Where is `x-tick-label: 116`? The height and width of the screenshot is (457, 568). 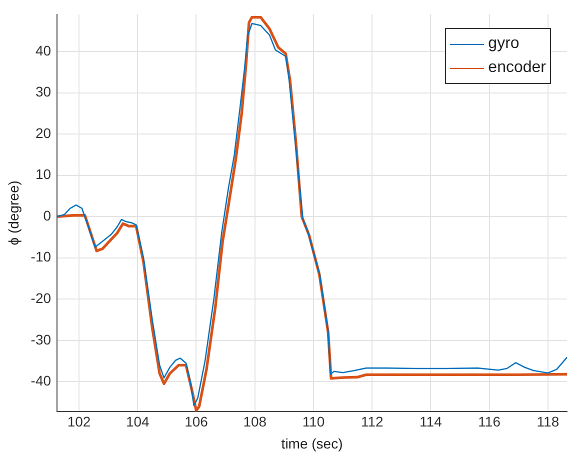 x-tick-label: 116 is located at coordinates (489, 422).